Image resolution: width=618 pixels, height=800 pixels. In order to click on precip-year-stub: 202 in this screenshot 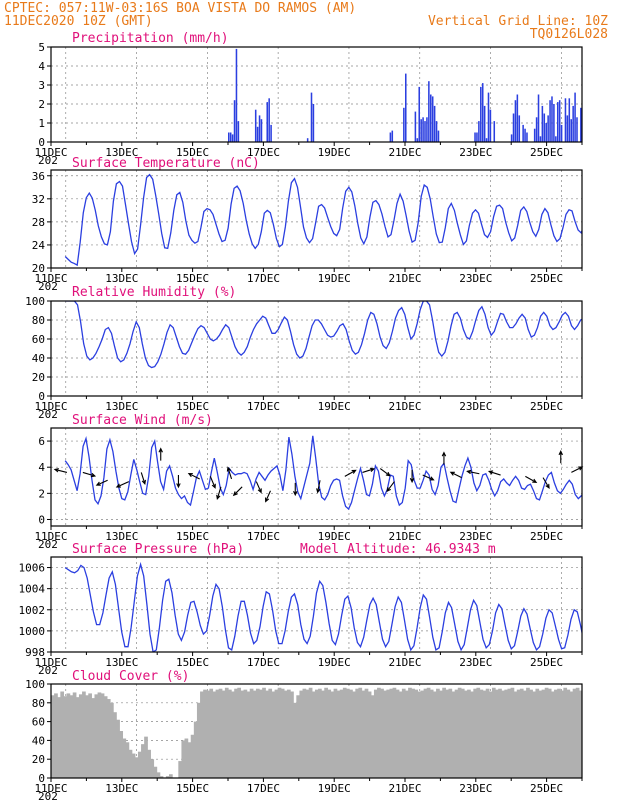, I will do `click(48, 160)`.